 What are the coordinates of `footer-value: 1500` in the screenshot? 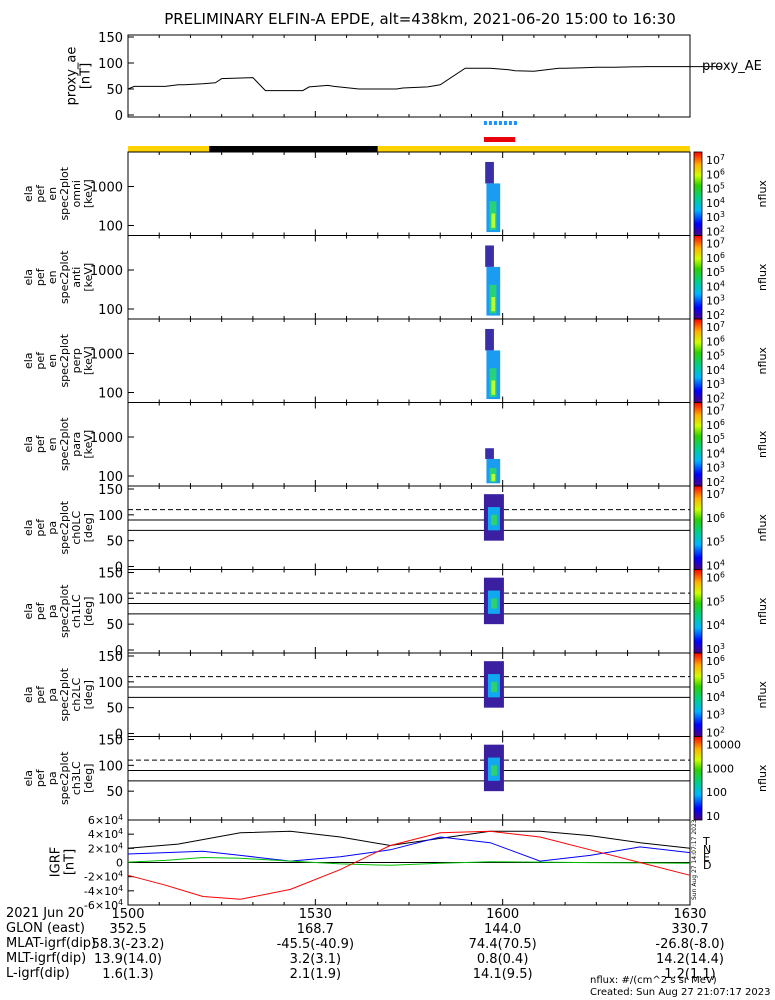 It's located at (127, 914).